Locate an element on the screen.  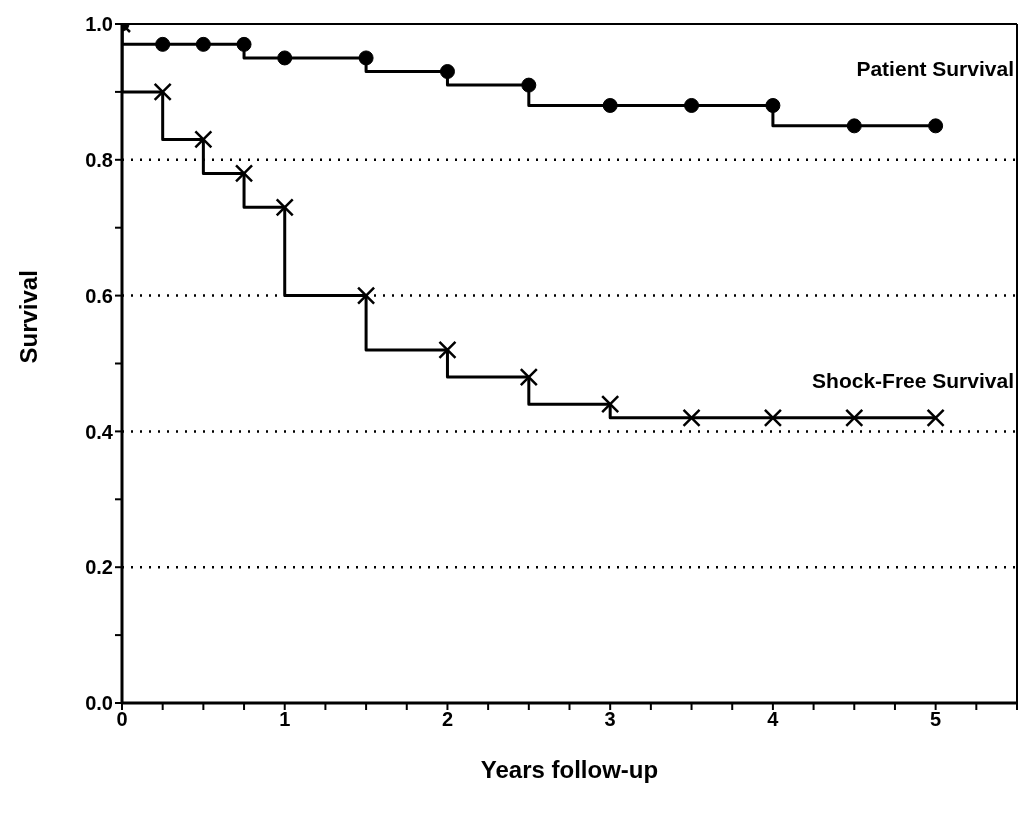
x-tick-label: 3 is located at coordinates (610, 719).